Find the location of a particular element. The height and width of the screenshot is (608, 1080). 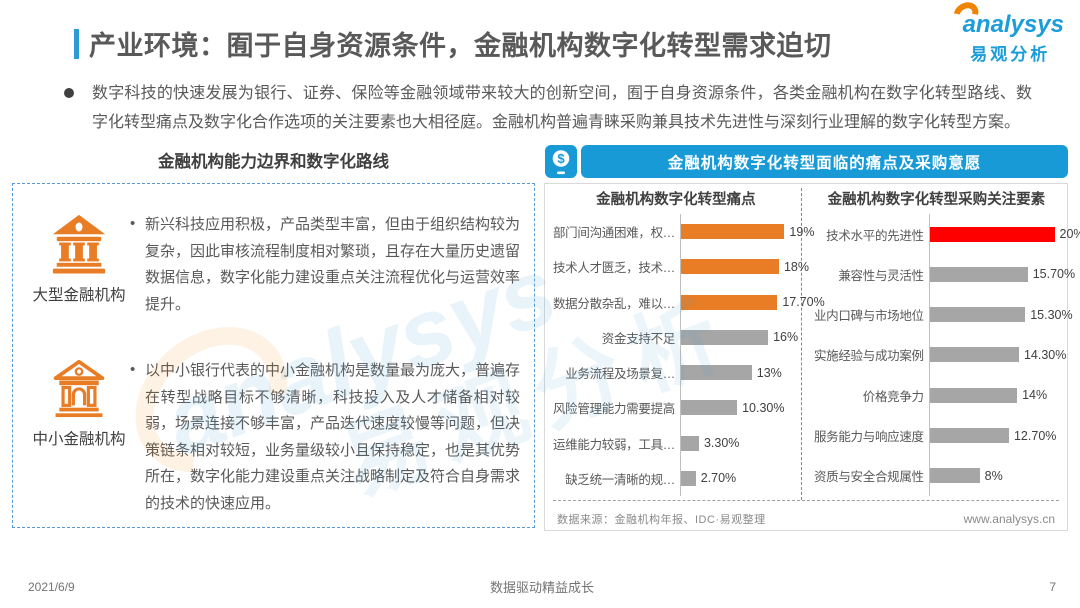

footer-slogan: 数据驱动精益成长 is located at coordinates (542, 587).